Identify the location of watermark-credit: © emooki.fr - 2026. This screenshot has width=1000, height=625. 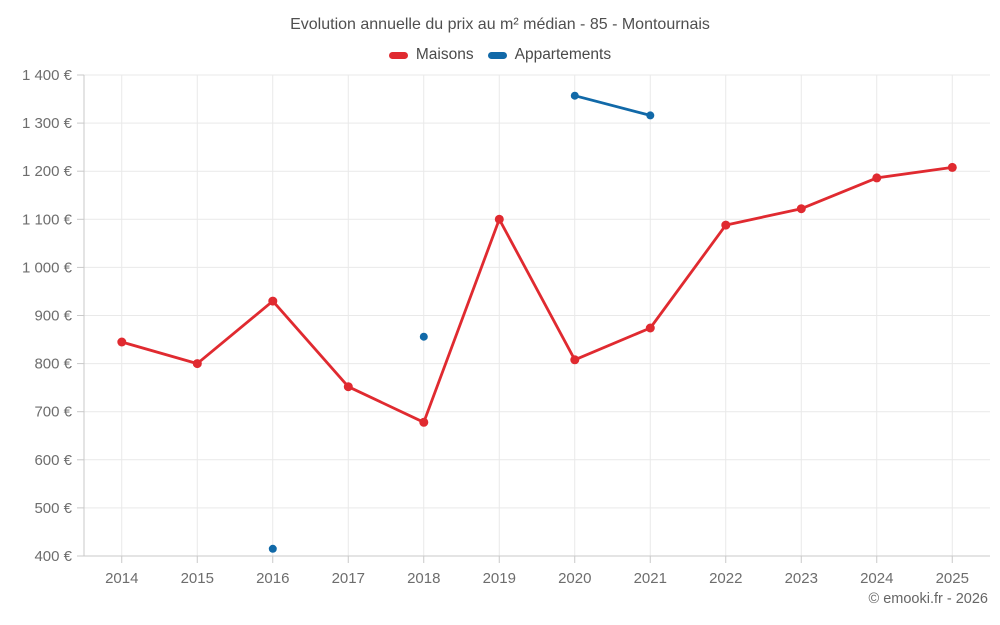
(928, 599).